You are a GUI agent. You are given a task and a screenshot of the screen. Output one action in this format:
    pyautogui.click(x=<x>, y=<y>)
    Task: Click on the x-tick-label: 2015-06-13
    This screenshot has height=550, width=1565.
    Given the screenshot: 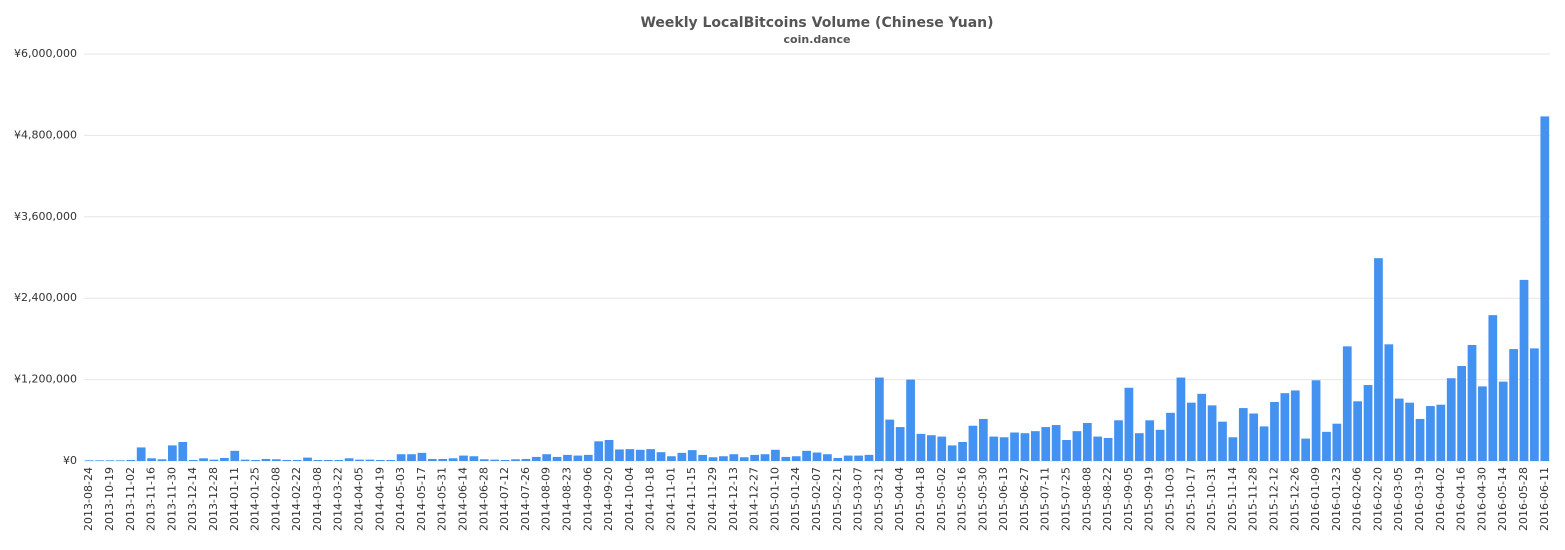 What is the action you would take?
    pyautogui.click(x=1003, y=499)
    